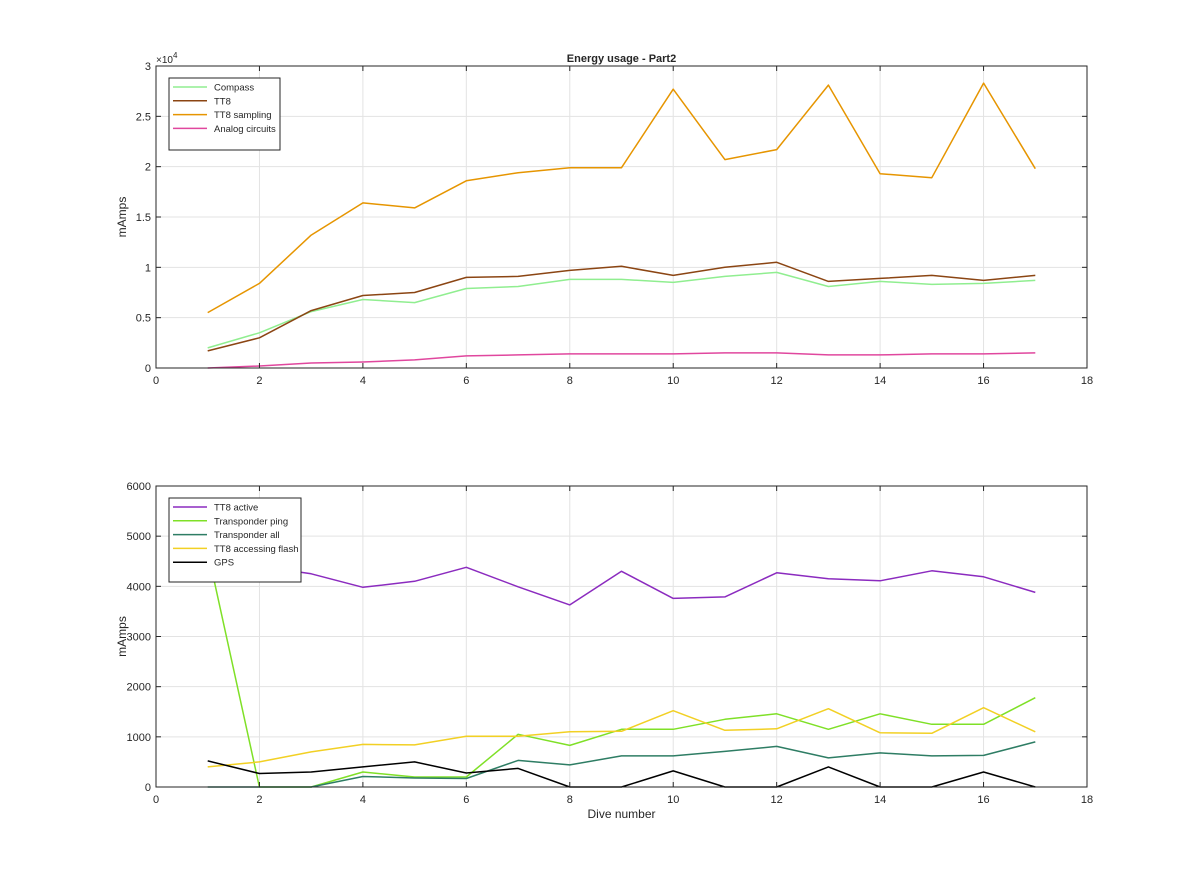 Image resolution: width=1200 pixels, height=890 pixels. What do you see at coordinates (167, 58) in the screenshot?
I see `y-exponent-label: ×10⁴` at bounding box center [167, 58].